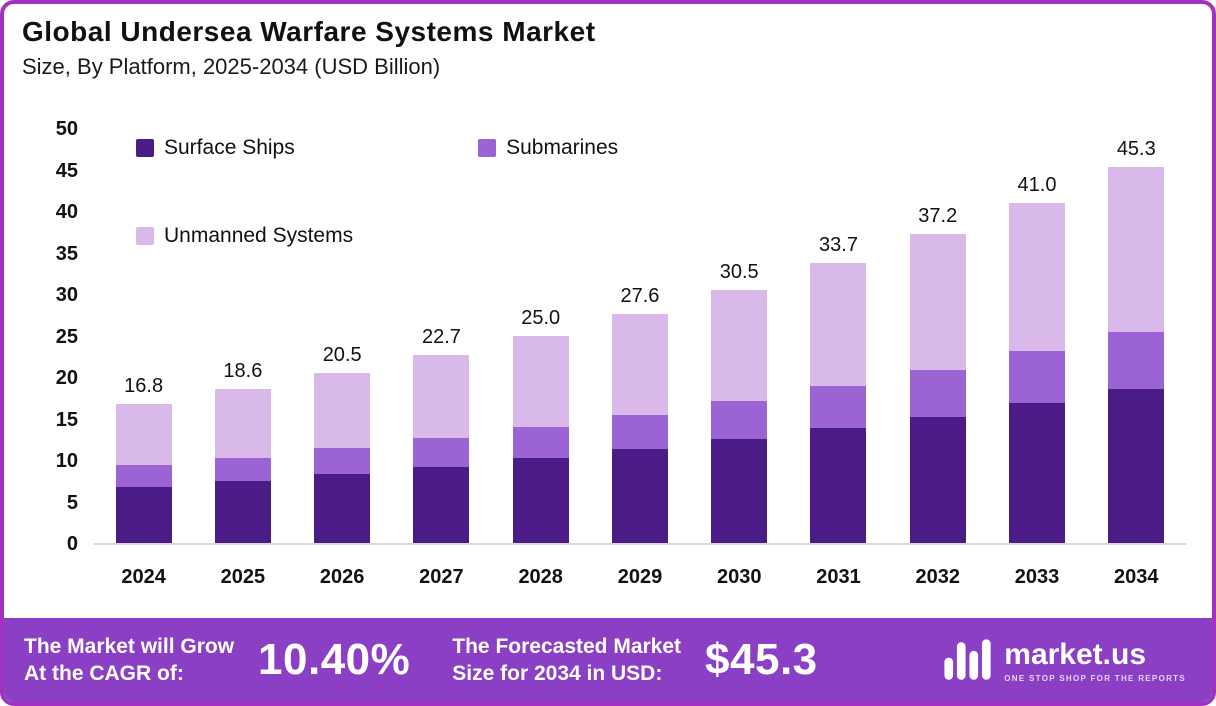 This screenshot has height=706, width=1216. What do you see at coordinates (838, 245) in the screenshot?
I see `bar-total-label: 33.7` at bounding box center [838, 245].